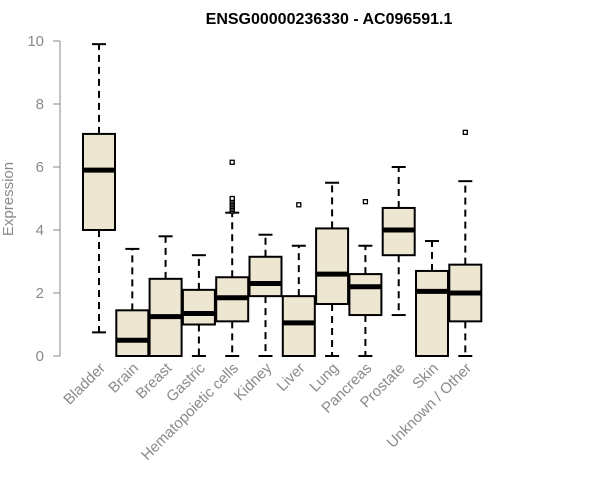 The width and height of the screenshot is (600, 500). I want to click on x-tick-label: Liver, so click(291, 377).